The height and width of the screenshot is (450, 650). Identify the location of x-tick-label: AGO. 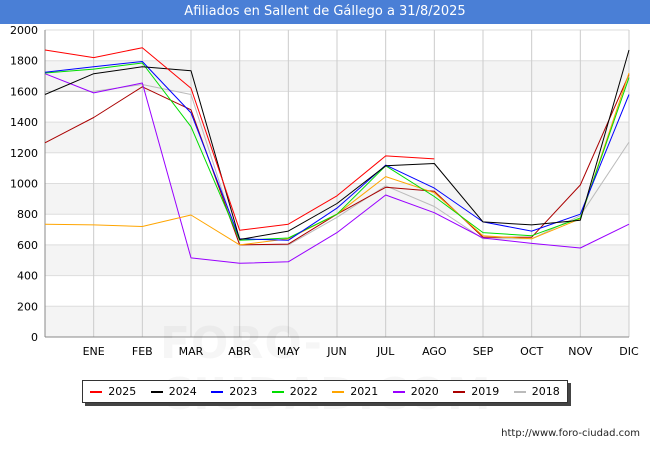
(434, 351).